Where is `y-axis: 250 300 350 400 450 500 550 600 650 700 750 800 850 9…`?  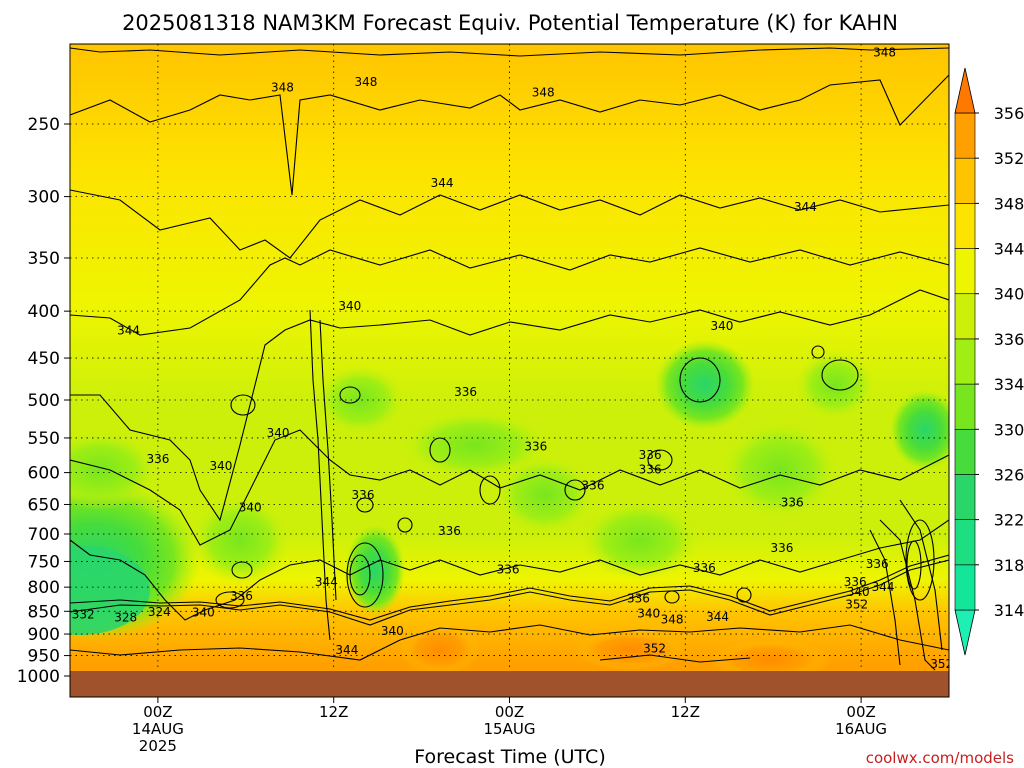
y-axis: 250 300 350 400 450 500 550 600 650 700 750 800 850 9… is located at coordinates (43, 401).